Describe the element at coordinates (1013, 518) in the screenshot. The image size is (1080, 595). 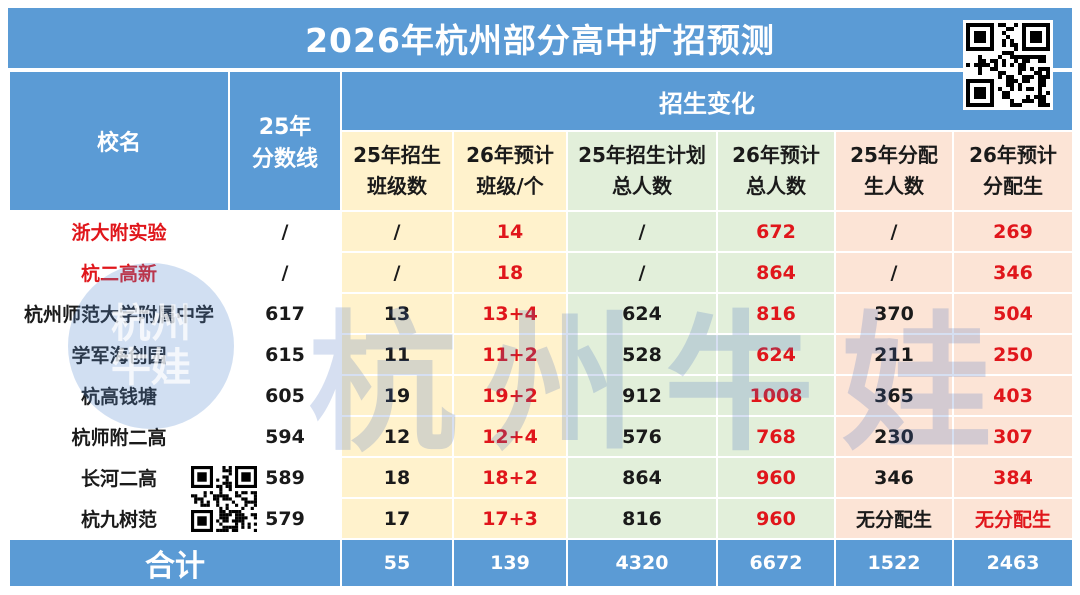
I see `dist26-cell: 无分配生` at that location.